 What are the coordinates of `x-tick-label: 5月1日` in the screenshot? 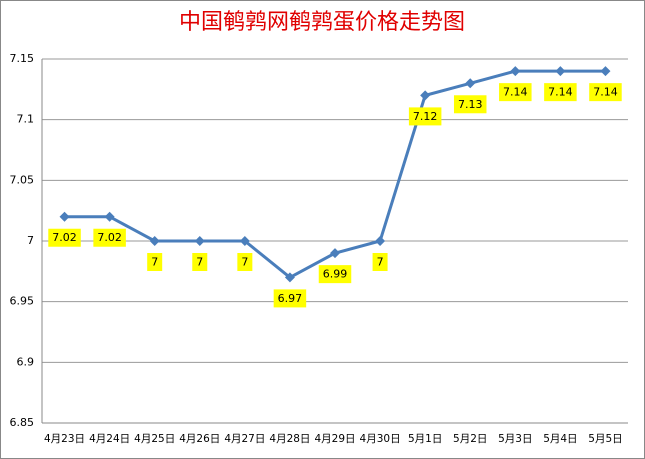 It's located at (425, 439).